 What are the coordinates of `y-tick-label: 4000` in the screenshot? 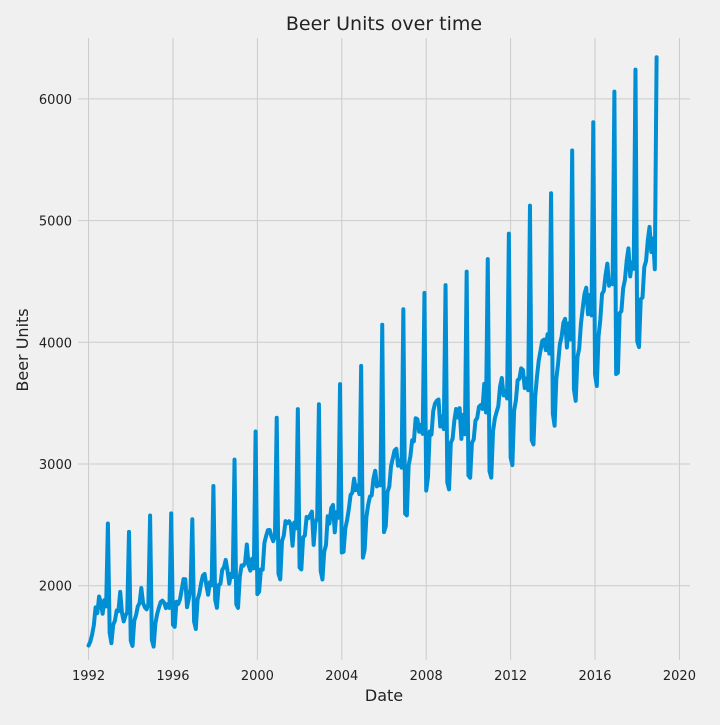 It's located at (55, 343).